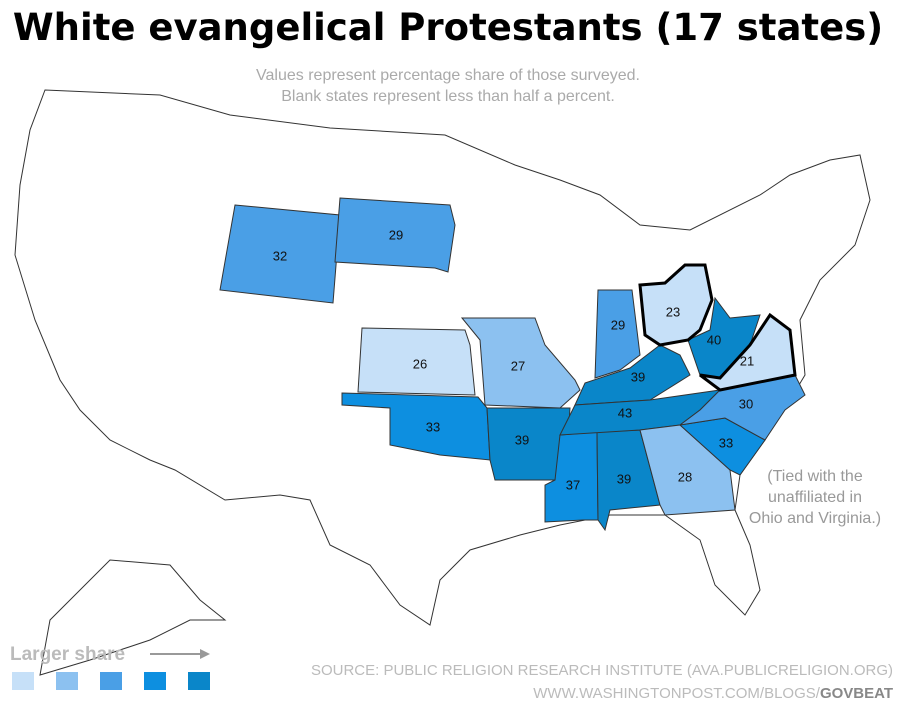 The height and width of the screenshot is (704, 897). What do you see at coordinates (673, 311) in the screenshot?
I see `state-value: 23` at bounding box center [673, 311].